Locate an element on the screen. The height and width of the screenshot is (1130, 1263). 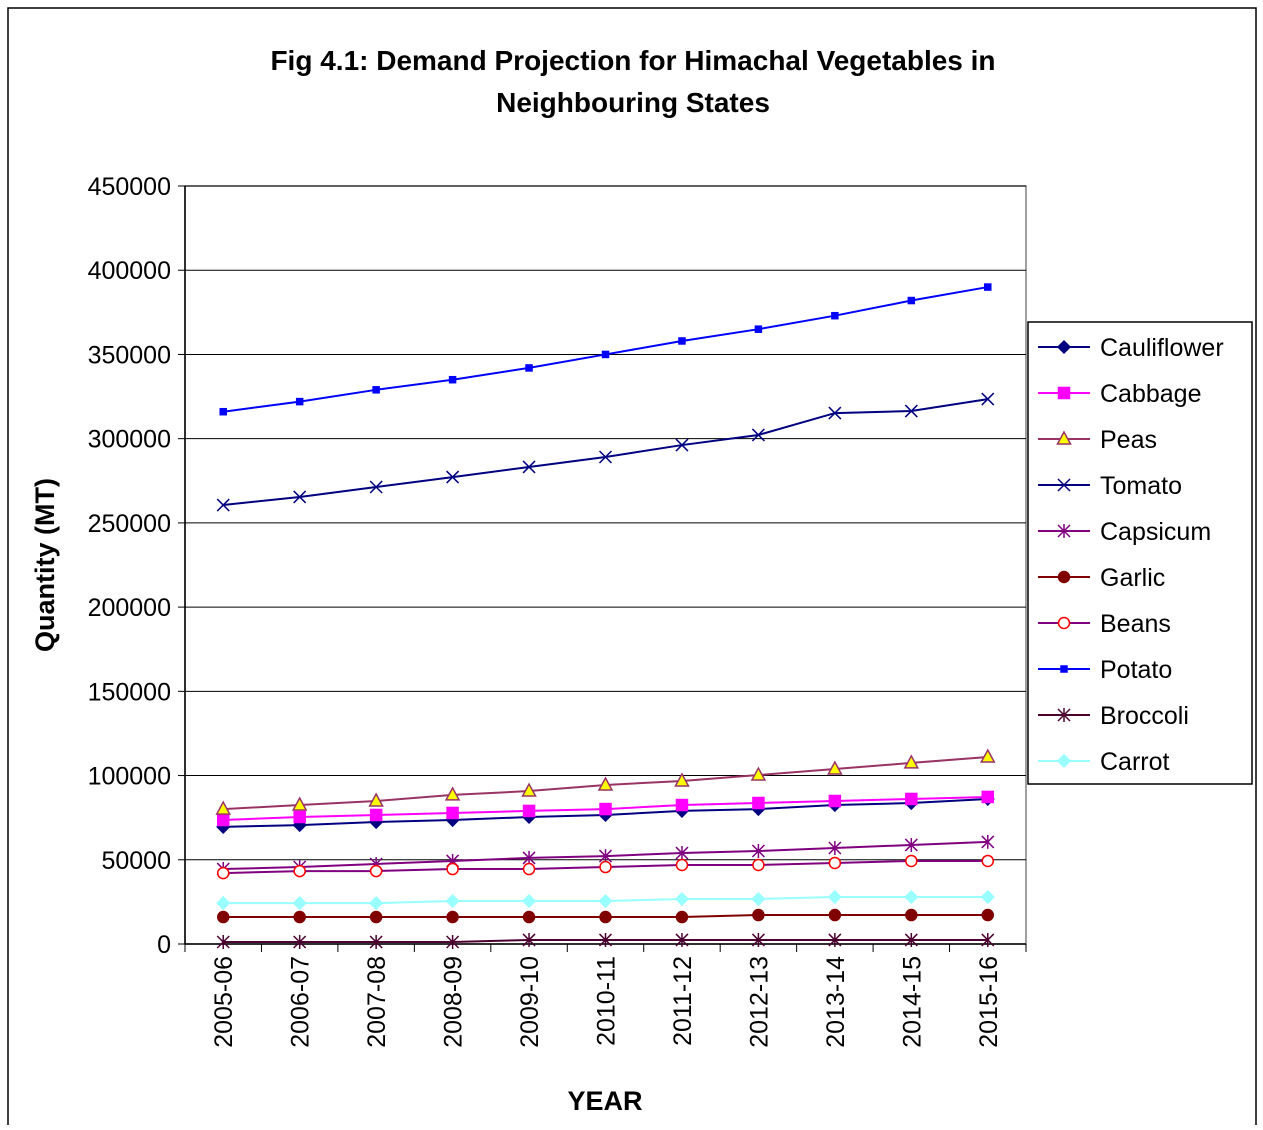
x-tick-label: 2005-06 is located at coordinates (224, 1002).